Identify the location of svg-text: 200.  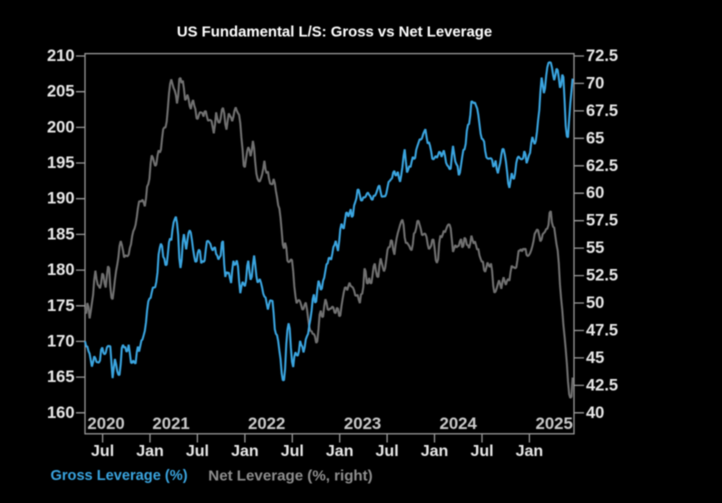
(61, 127).